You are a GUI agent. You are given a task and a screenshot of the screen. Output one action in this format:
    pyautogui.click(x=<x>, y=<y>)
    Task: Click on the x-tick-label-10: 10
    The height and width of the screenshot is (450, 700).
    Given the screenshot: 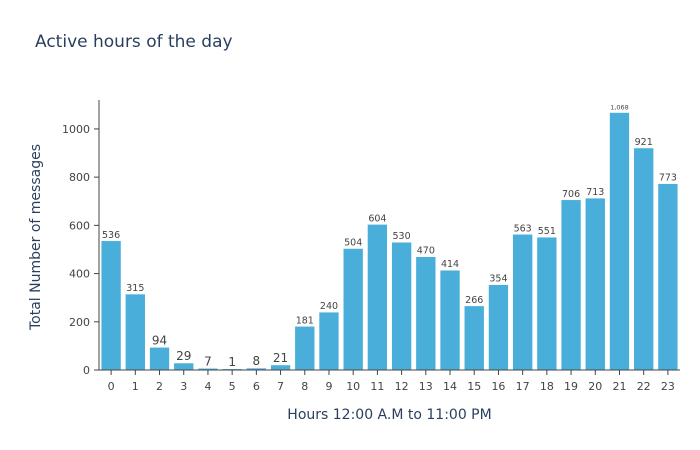 What is the action you would take?
    pyautogui.click(x=353, y=386)
    